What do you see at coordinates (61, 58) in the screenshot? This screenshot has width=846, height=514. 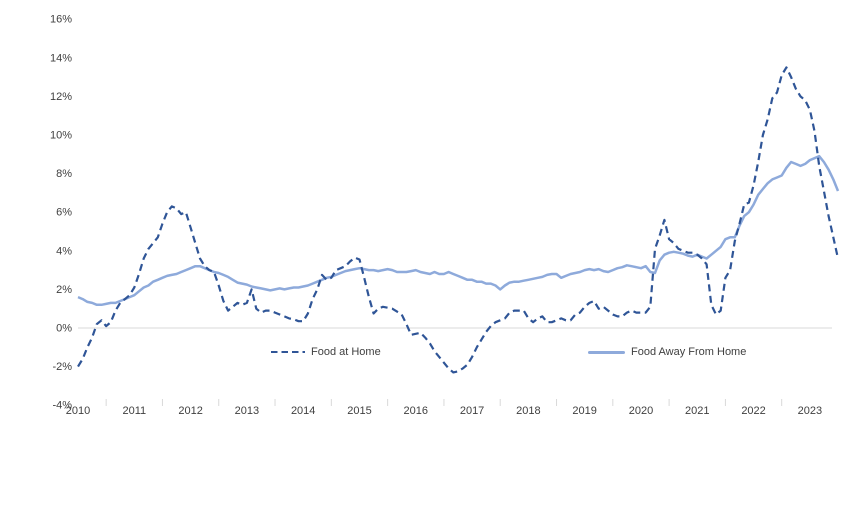 I see `y-axis-tick-label: 14%` at bounding box center [61, 58].